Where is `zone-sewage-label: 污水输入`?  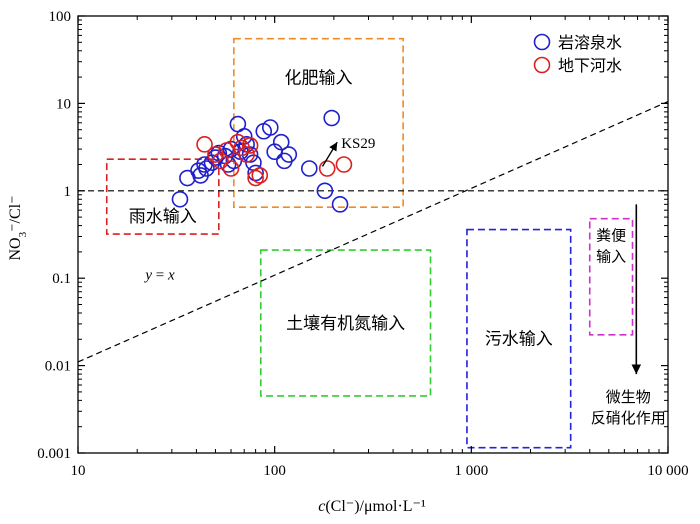 zone-sewage-label: 污水输入 is located at coordinates (519, 340).